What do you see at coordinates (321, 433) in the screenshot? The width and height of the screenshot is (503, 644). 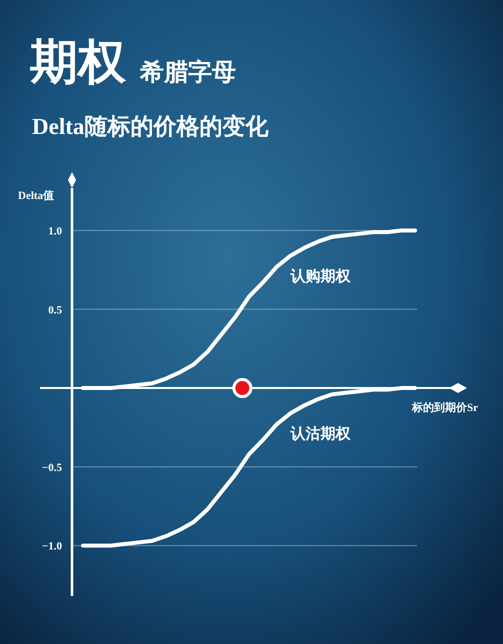 I see `series-label: 认沽期权` at bounding box center [321, 433].